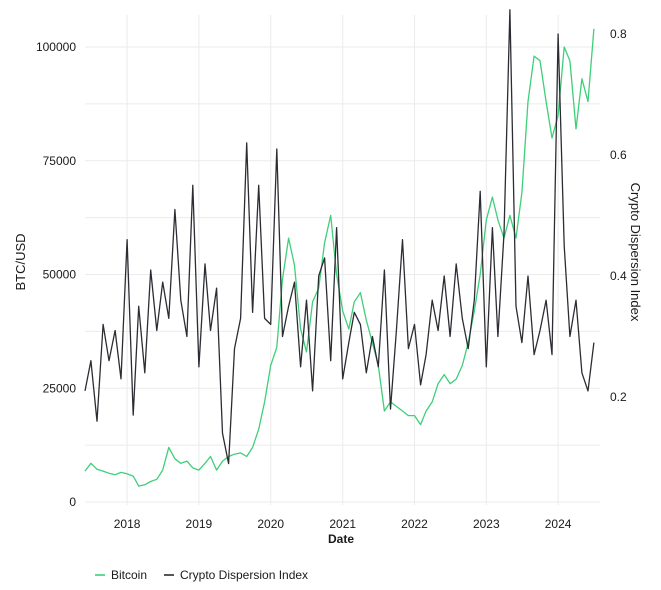  Describe the element at coordinates (618, 276) in the screenshot. I see `y-right-tick-label: 0.4` at that location.